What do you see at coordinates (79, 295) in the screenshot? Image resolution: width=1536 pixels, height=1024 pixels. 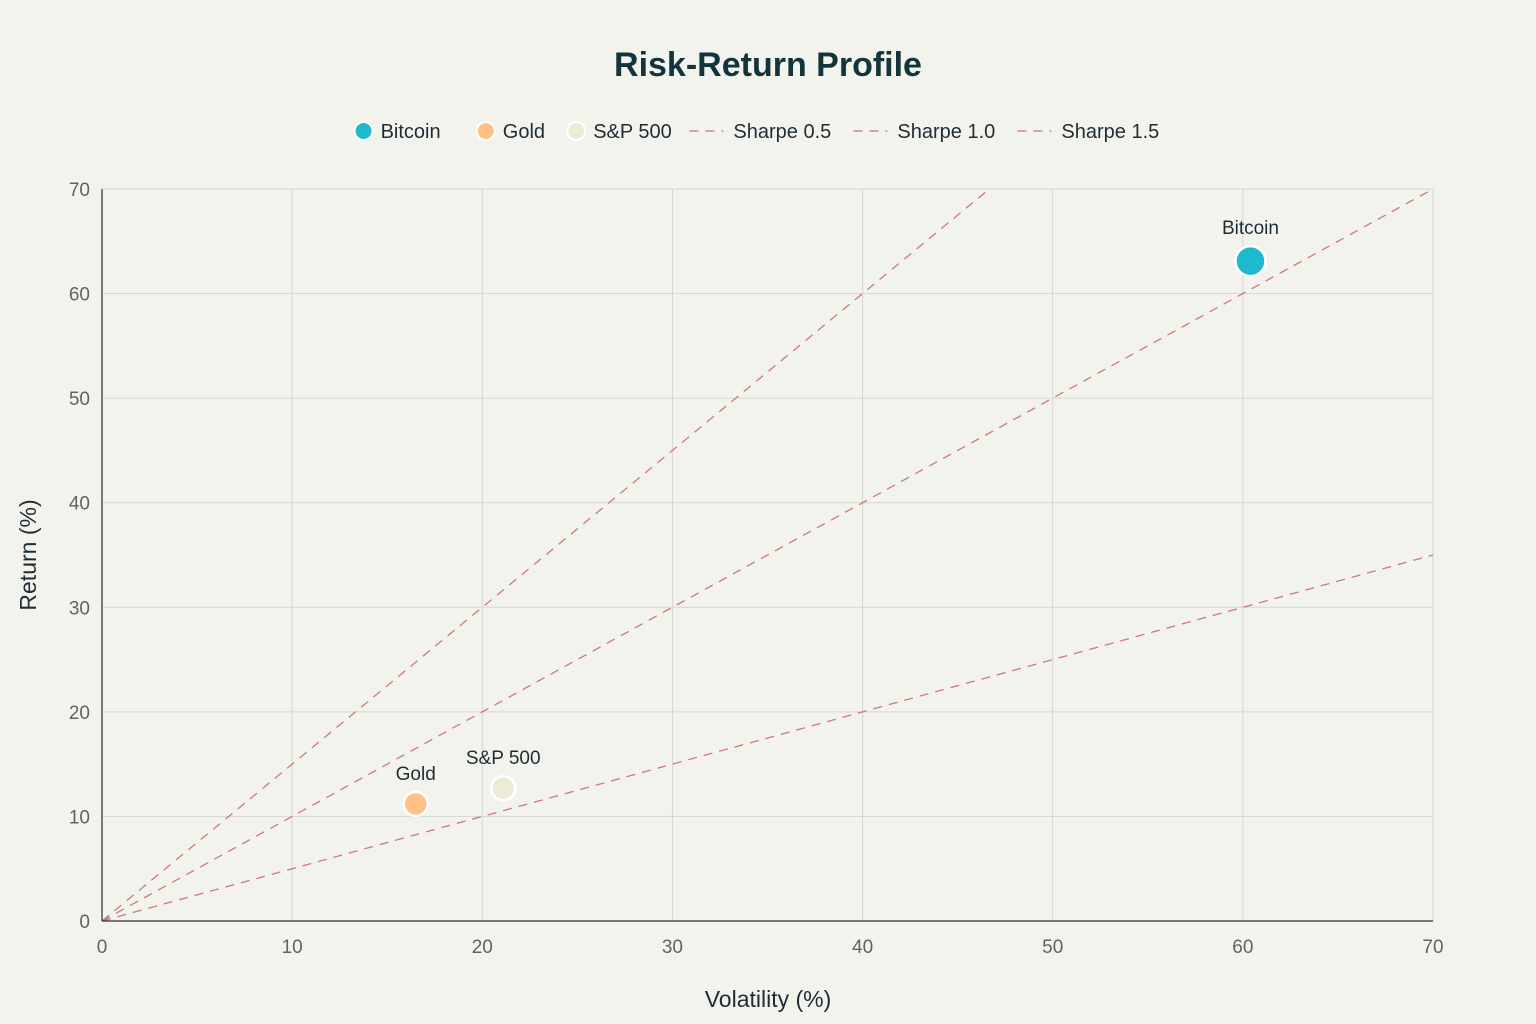 I see `y-tick-label: 60` at bounding box center [79, 295].